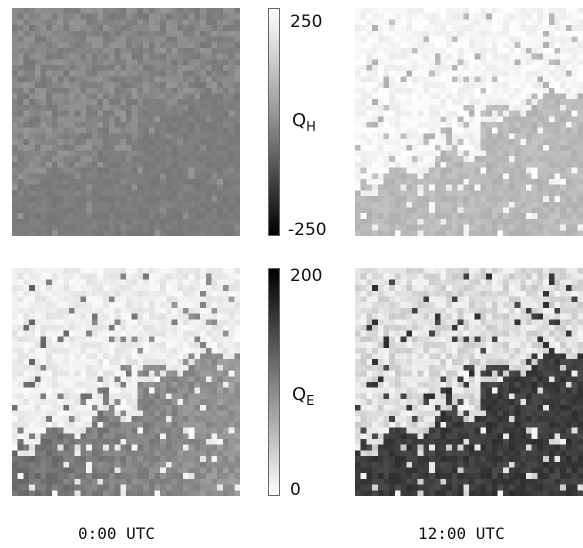 Image resolution: width=583 pixels, height=548 pixels. I want to click on time-label-right: 12:00 UTC, so click(461, 533).